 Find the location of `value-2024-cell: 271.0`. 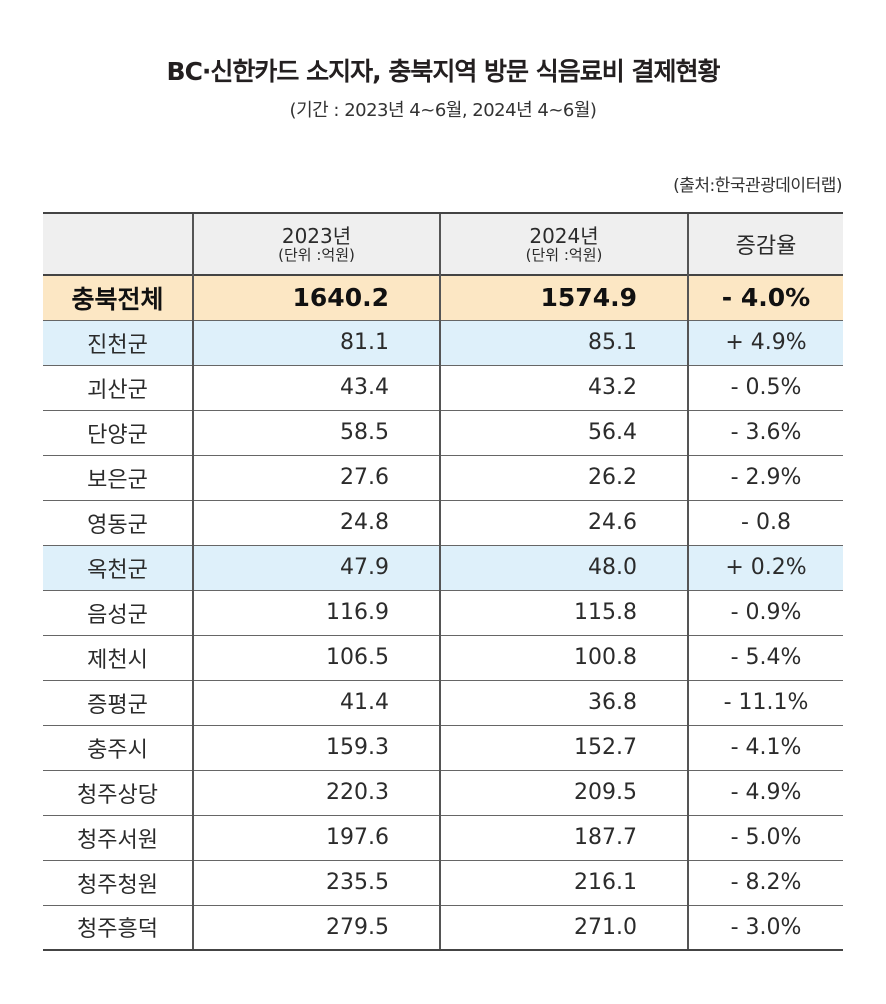

value-2024-cell: 271.0 is located at coordinates (563, 927).